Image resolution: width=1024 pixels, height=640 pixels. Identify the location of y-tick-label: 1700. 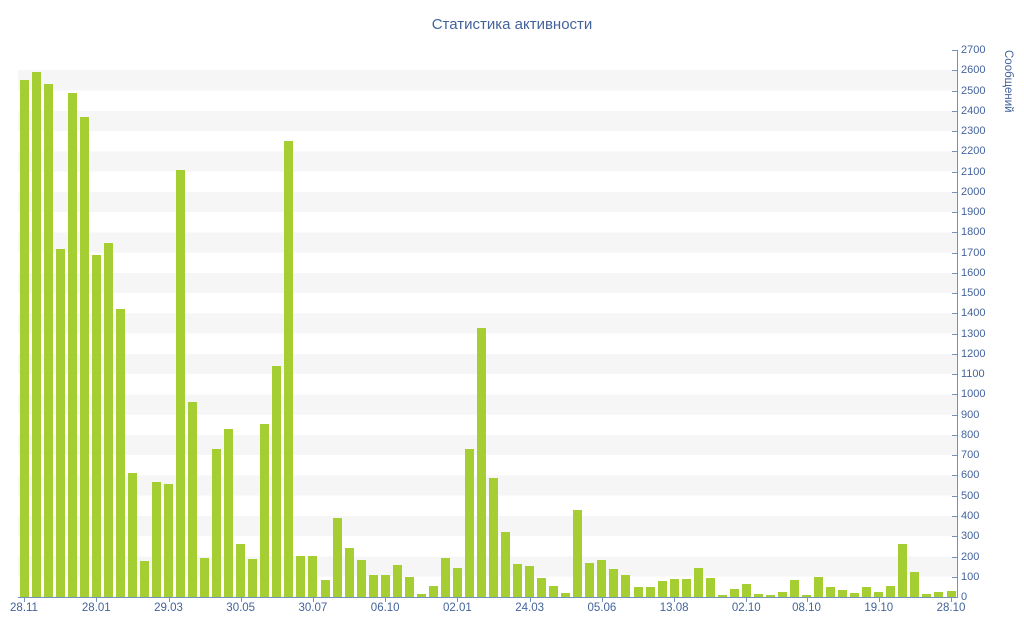
(973, 252).